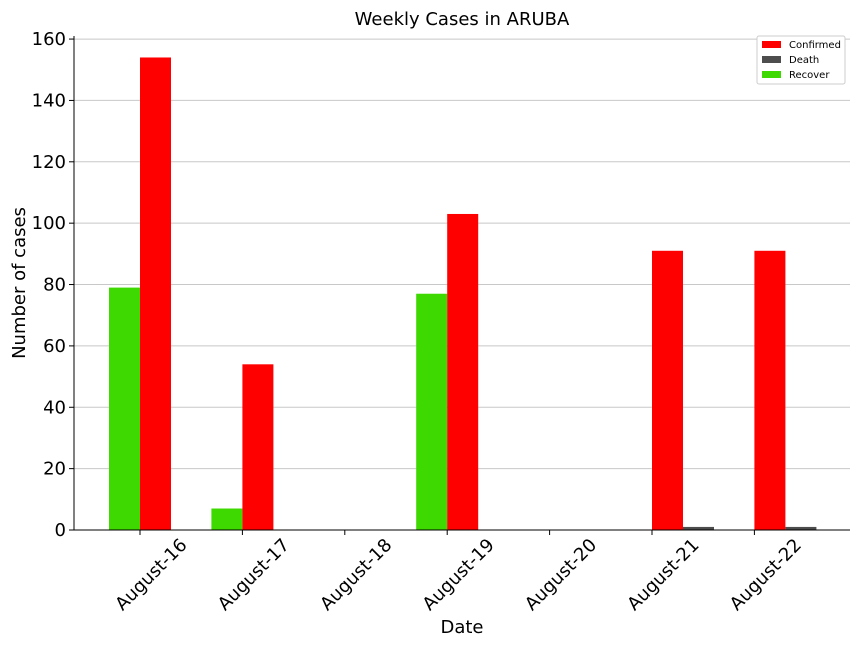 The width and height of the screenshot is (864, 648). I want to click on y-tick-label: 120, so click(49, 162).